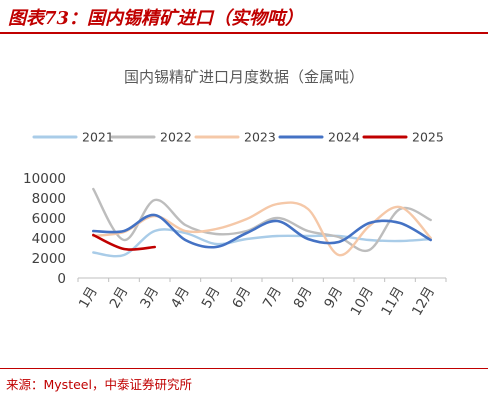  Describe the element at coordinates (99, 384) in the screenshot. I see `source-note: 来源：Mysteel，中泰证券研究所` at that location.